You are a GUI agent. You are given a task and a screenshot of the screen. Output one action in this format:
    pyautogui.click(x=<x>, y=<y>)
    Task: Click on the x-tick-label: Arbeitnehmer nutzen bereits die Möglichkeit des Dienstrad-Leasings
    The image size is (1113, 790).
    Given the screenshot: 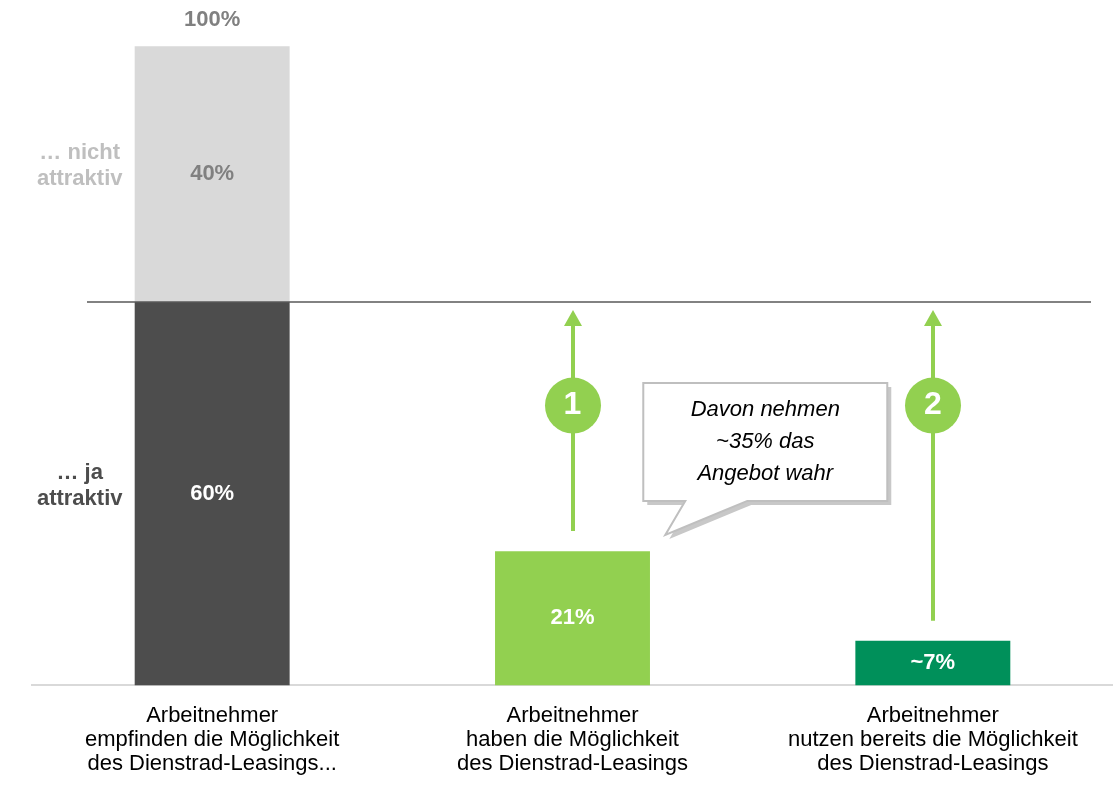 What is the action you would take?
    pyautogui.click(x=932, y=738)
    